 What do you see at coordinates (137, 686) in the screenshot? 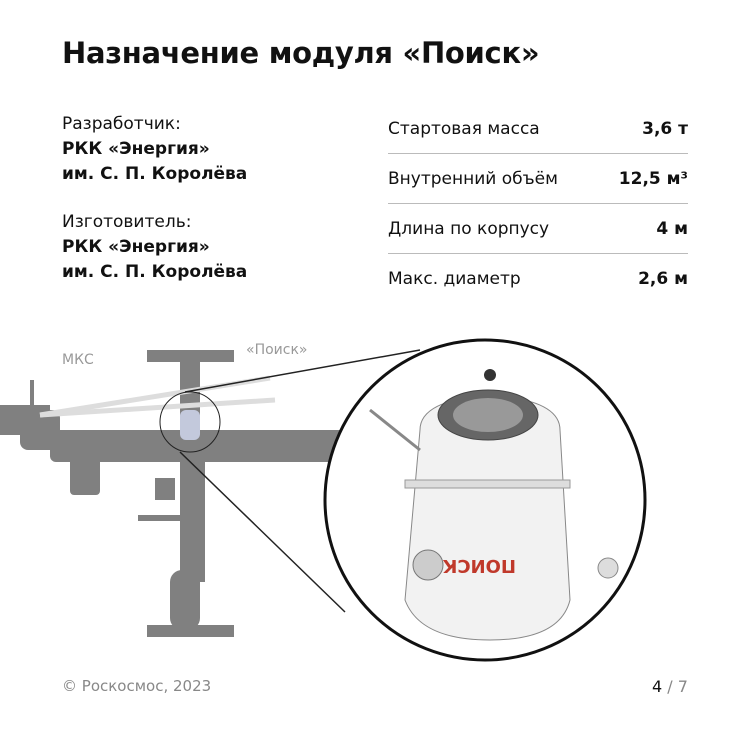
I see `copyright: © Роскосмос, 2023` at bounding box center [137, 686].